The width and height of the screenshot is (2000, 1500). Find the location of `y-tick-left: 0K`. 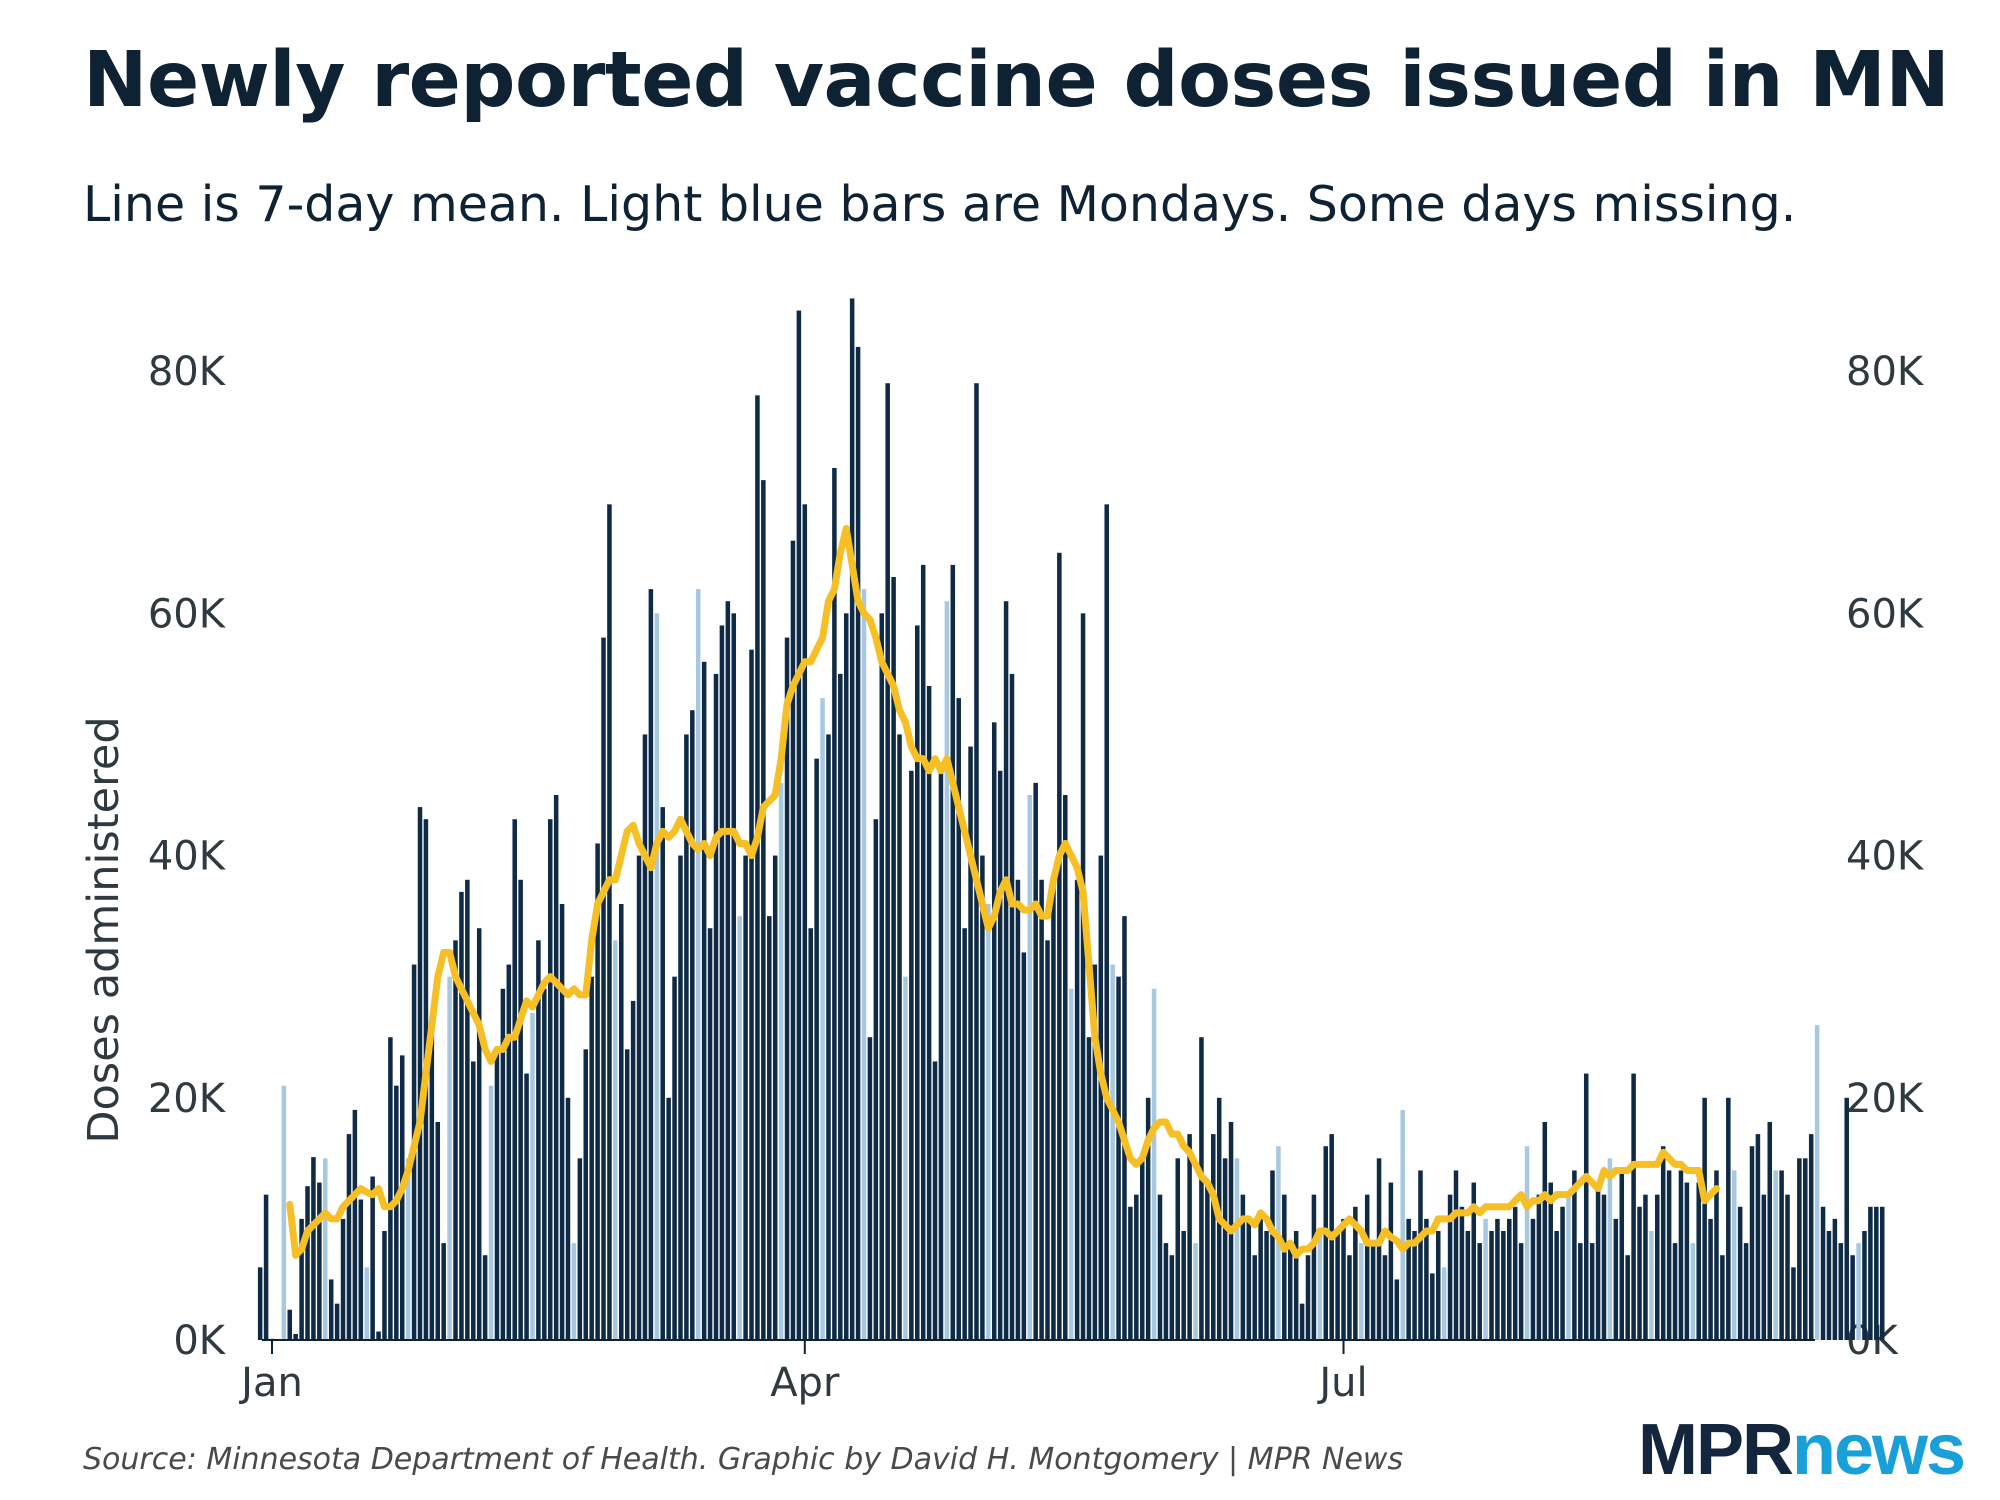

y-tick-left: 0K is located at coordinates (199, 1341).